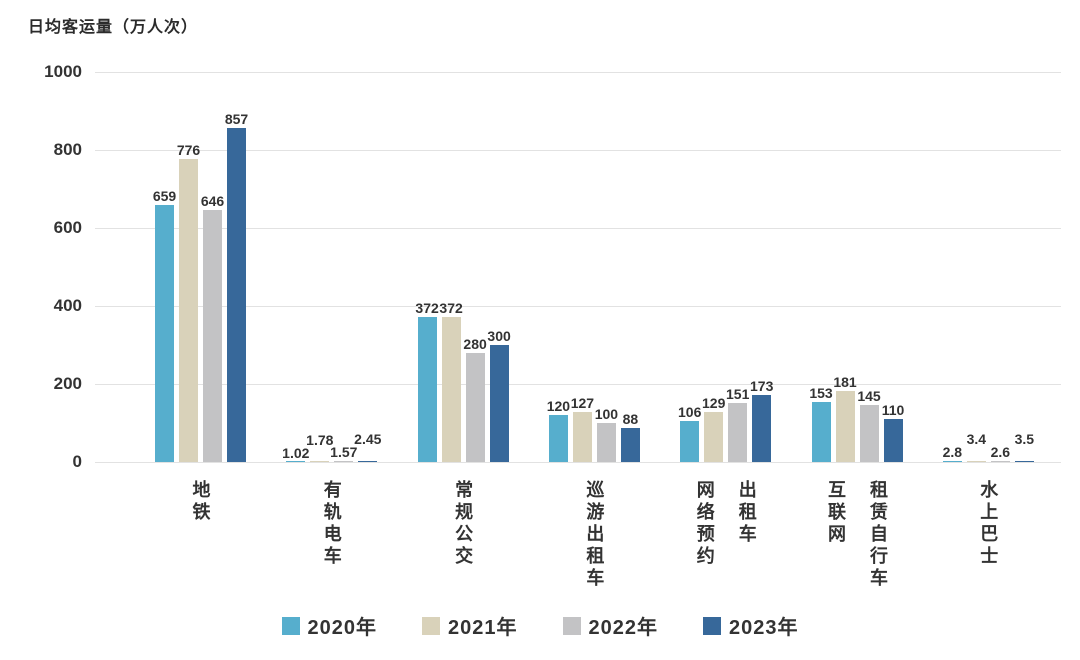  I want to click on x-axis-category-label: 水上巴士, so click(988, 524).